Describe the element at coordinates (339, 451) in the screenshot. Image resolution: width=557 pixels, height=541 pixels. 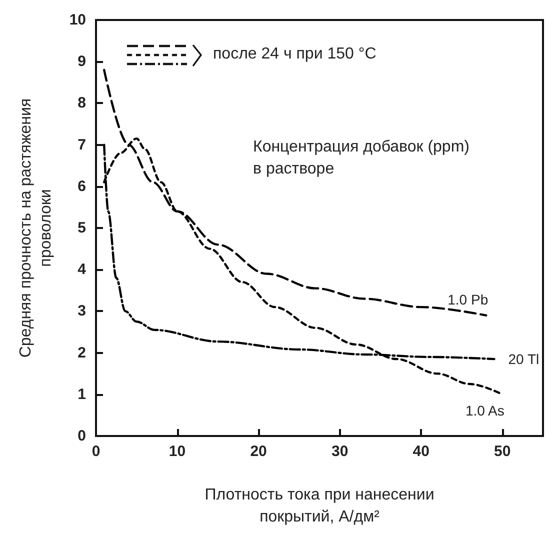
I see `x-tick-label: 30` at that location.